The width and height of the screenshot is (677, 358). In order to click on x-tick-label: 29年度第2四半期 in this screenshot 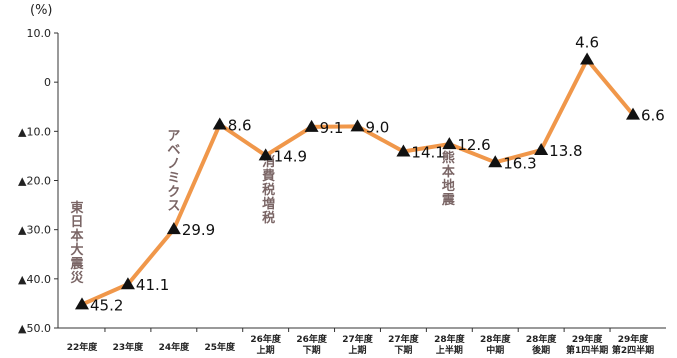, I will do `click(633, 344)`.